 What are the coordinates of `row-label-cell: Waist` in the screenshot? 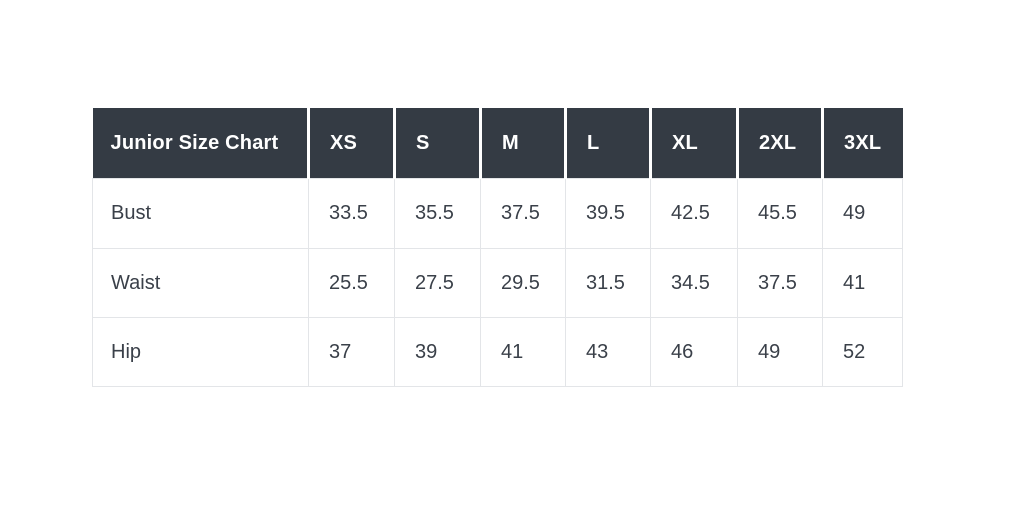 It's located at (200, 283).